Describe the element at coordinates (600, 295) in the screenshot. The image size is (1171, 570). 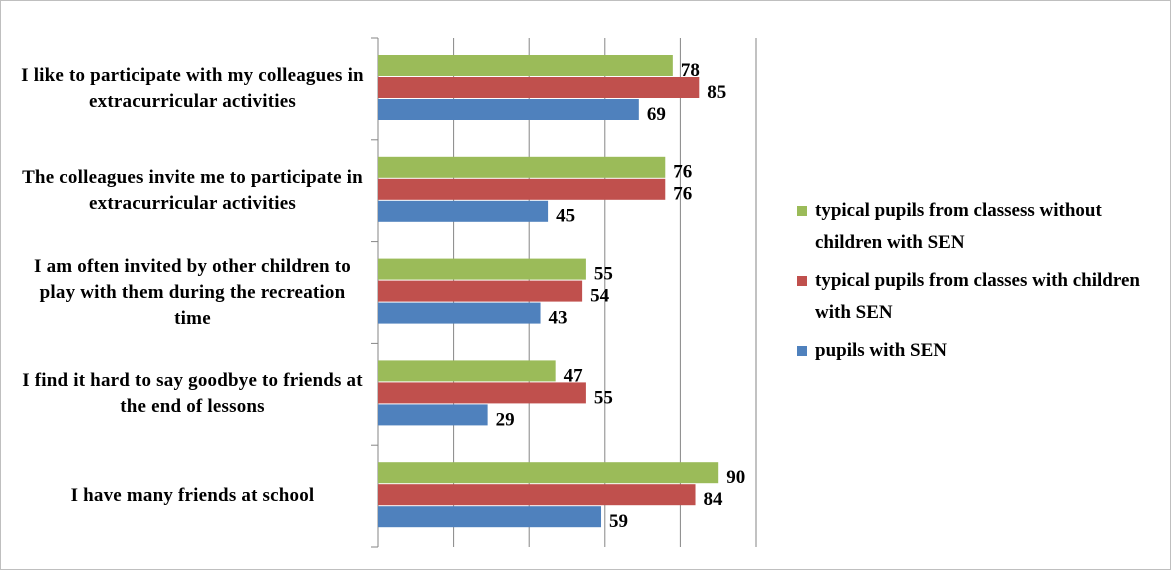
I see `data-label: 54` at that location.